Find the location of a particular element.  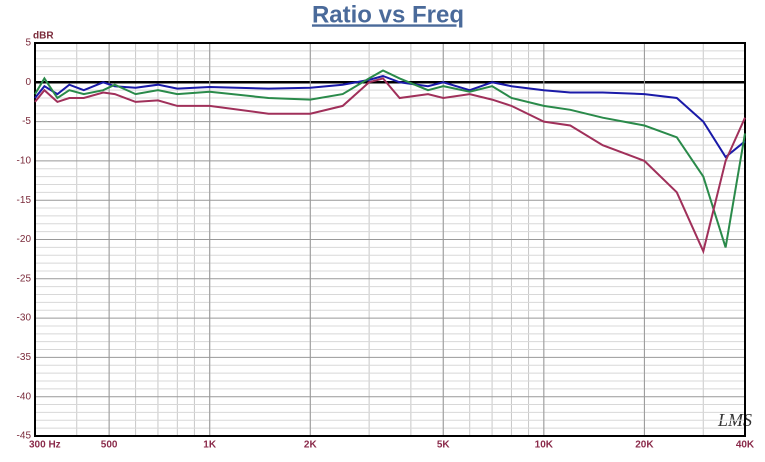

y-tick-label: 5 is located at coordinates (28, 43).